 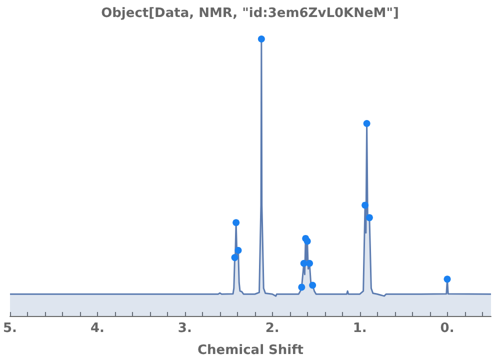 What do you see at coordinates (10, 328) in the screenshot?
I see `x-tick-label: 5.` at bounding box center [10, 328].